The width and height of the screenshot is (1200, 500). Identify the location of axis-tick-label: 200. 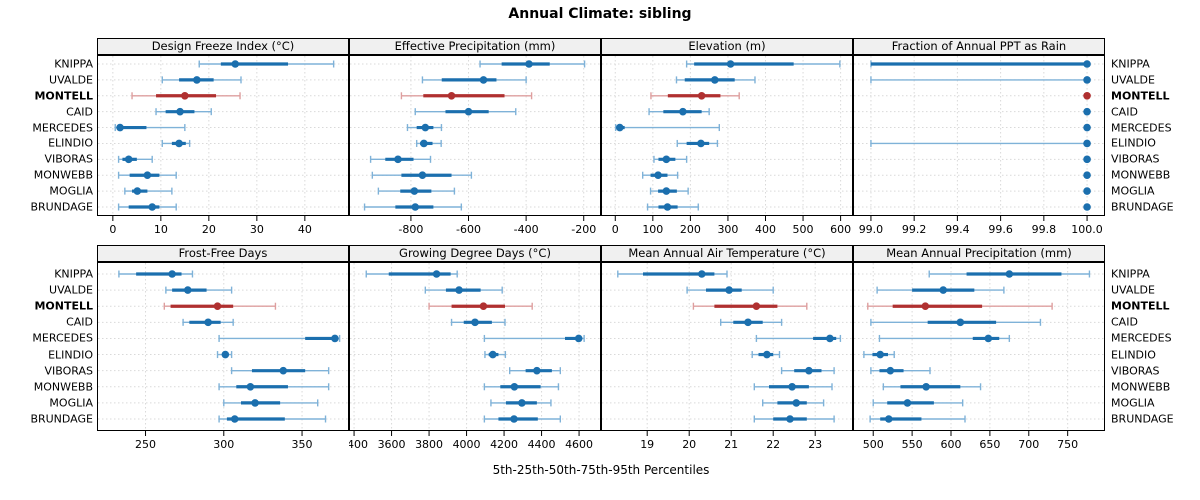
(690, 229).